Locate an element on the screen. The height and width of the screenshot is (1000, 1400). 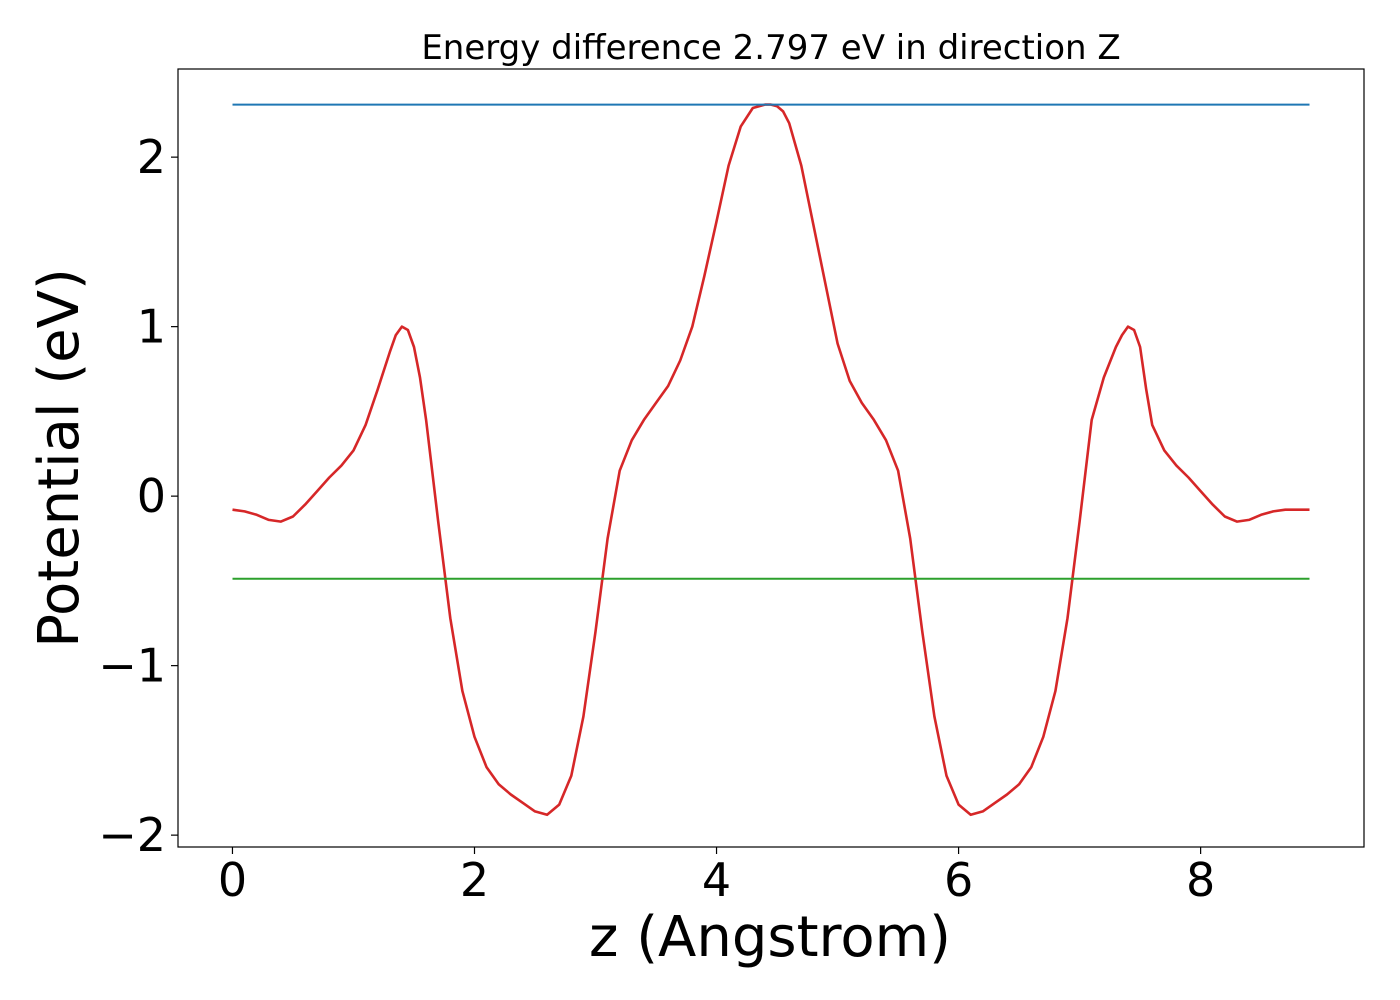
y-tick-label: 2 is located at coordinates (151, 157).